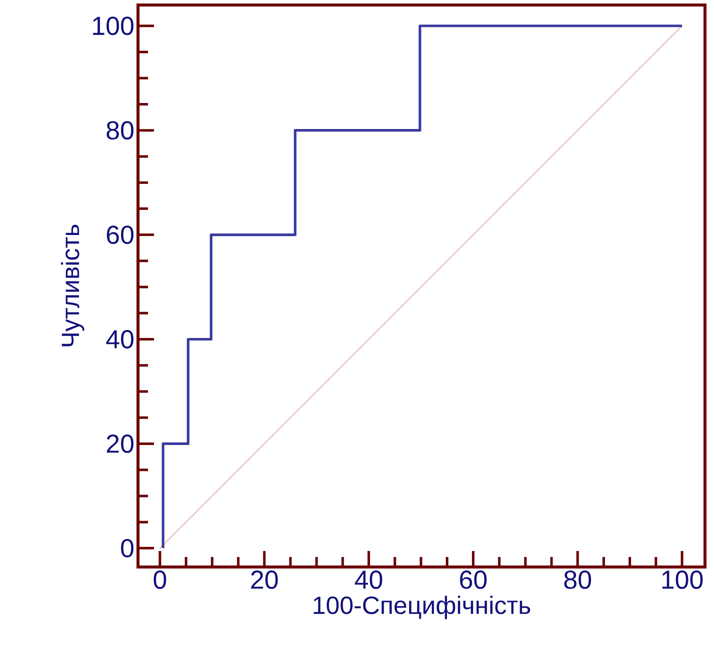 The width and height of the screenshot is (714, 668). What do you see at coordinates (113, 26) in the screenshot?
I see `y-tick-label: 100` at bounding box center [113, 26].